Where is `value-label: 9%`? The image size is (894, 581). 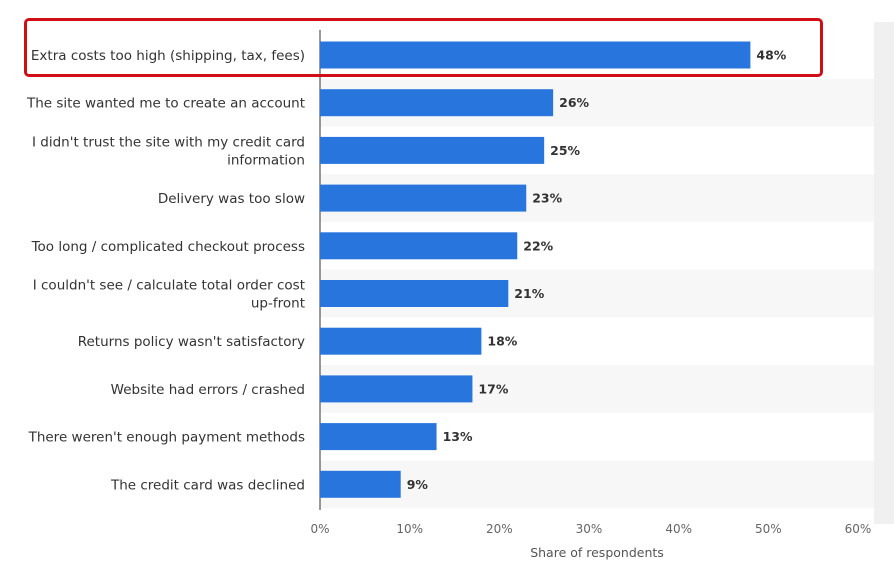
value-label: 9% is located at coordinates (418, 484).